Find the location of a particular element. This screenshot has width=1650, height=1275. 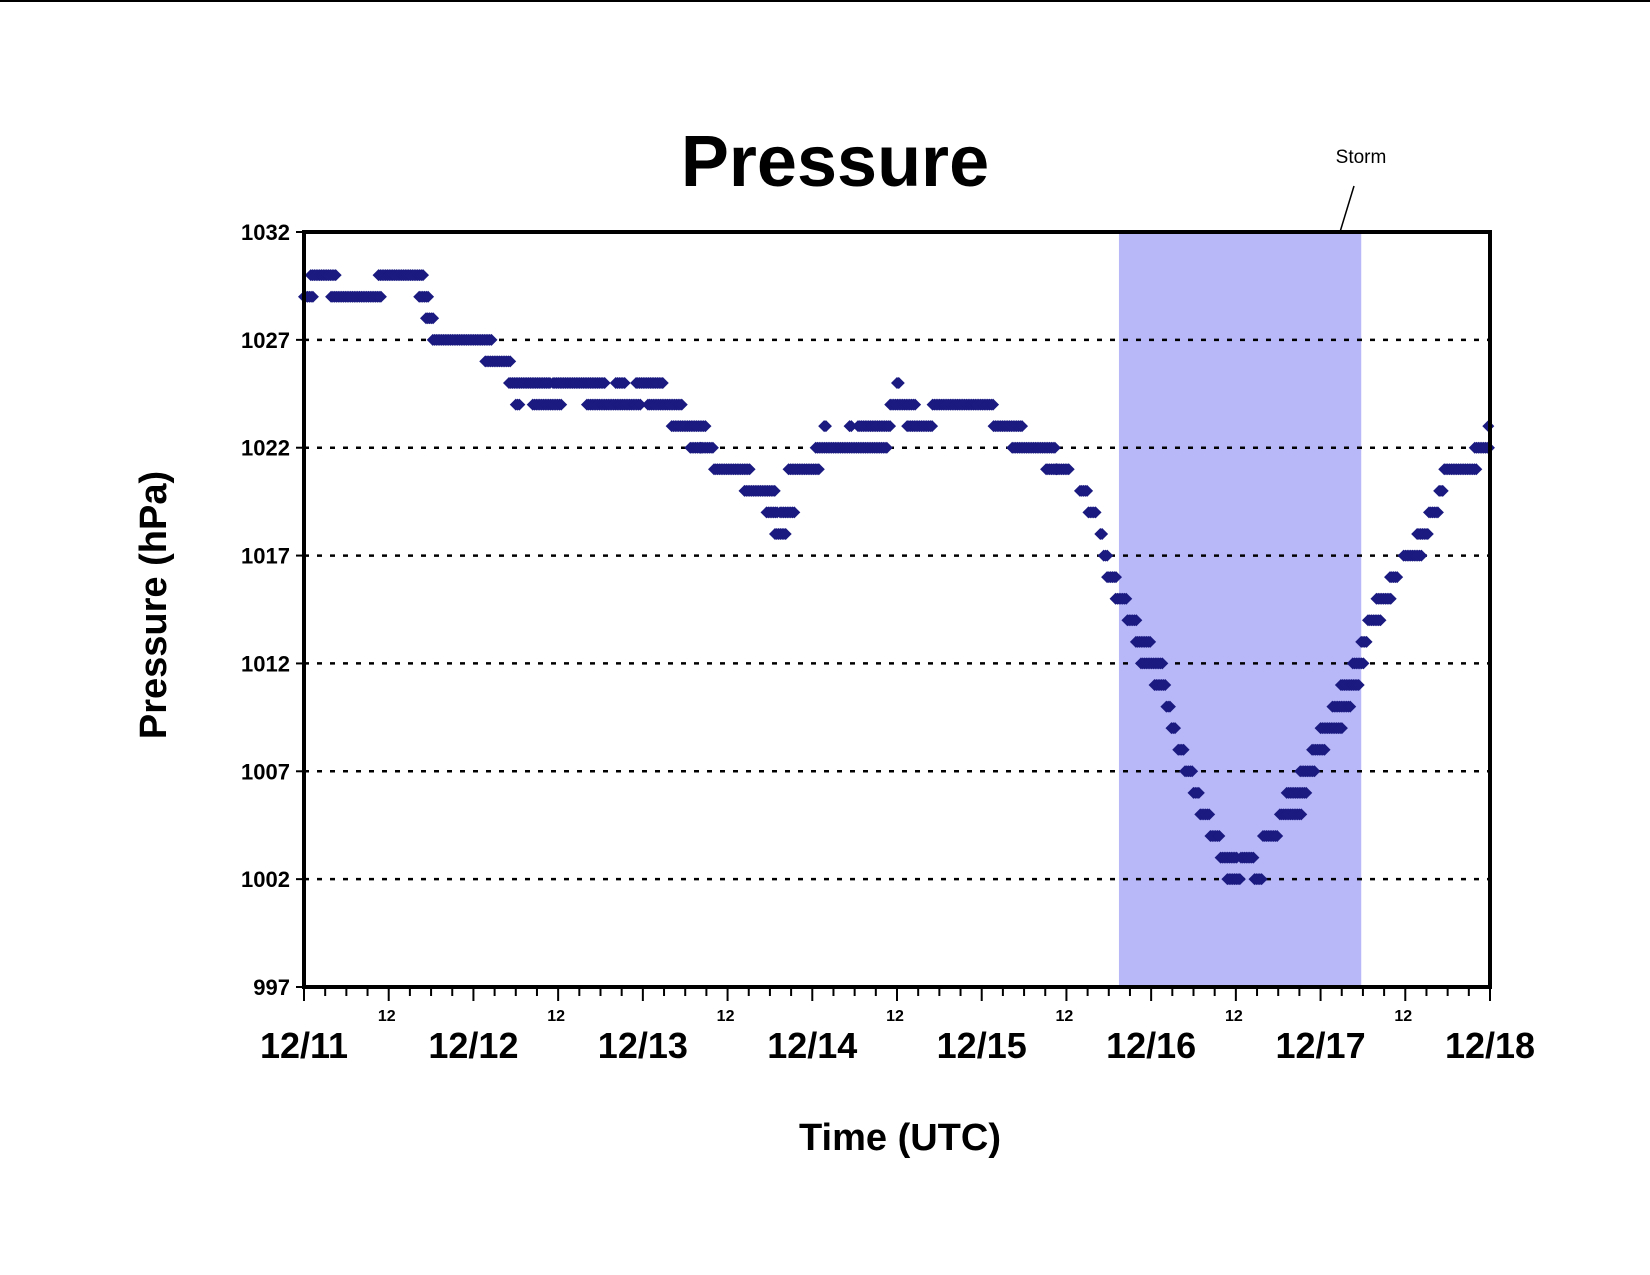

x-tick-label: 12/12 is located at coordinates (473, 1045).